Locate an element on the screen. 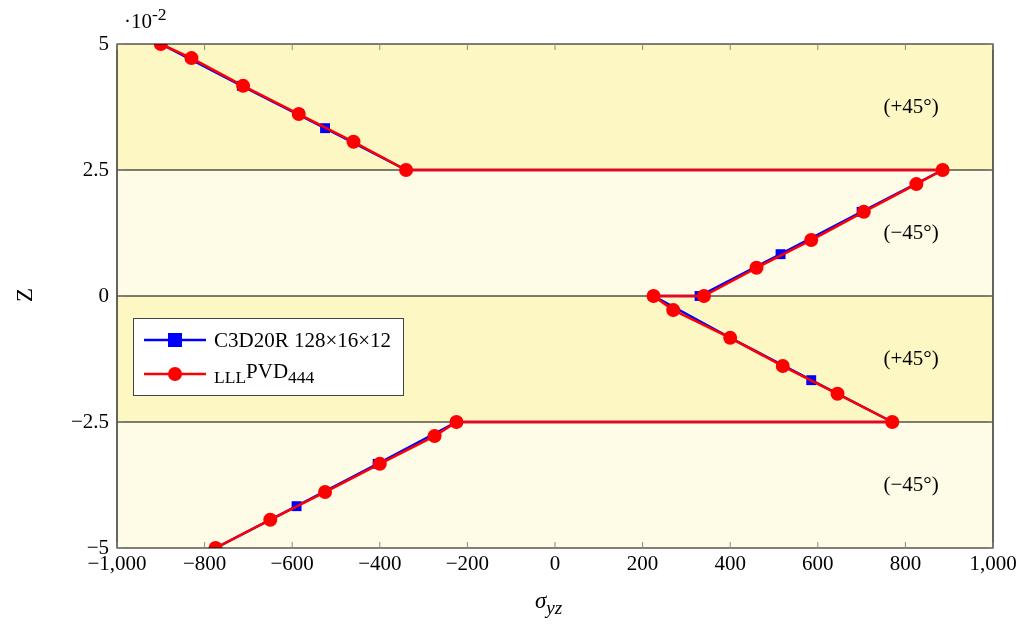 This screenshot has width=1027, height=624. x-tick-label: 400 is located at coordinates (730, 563).